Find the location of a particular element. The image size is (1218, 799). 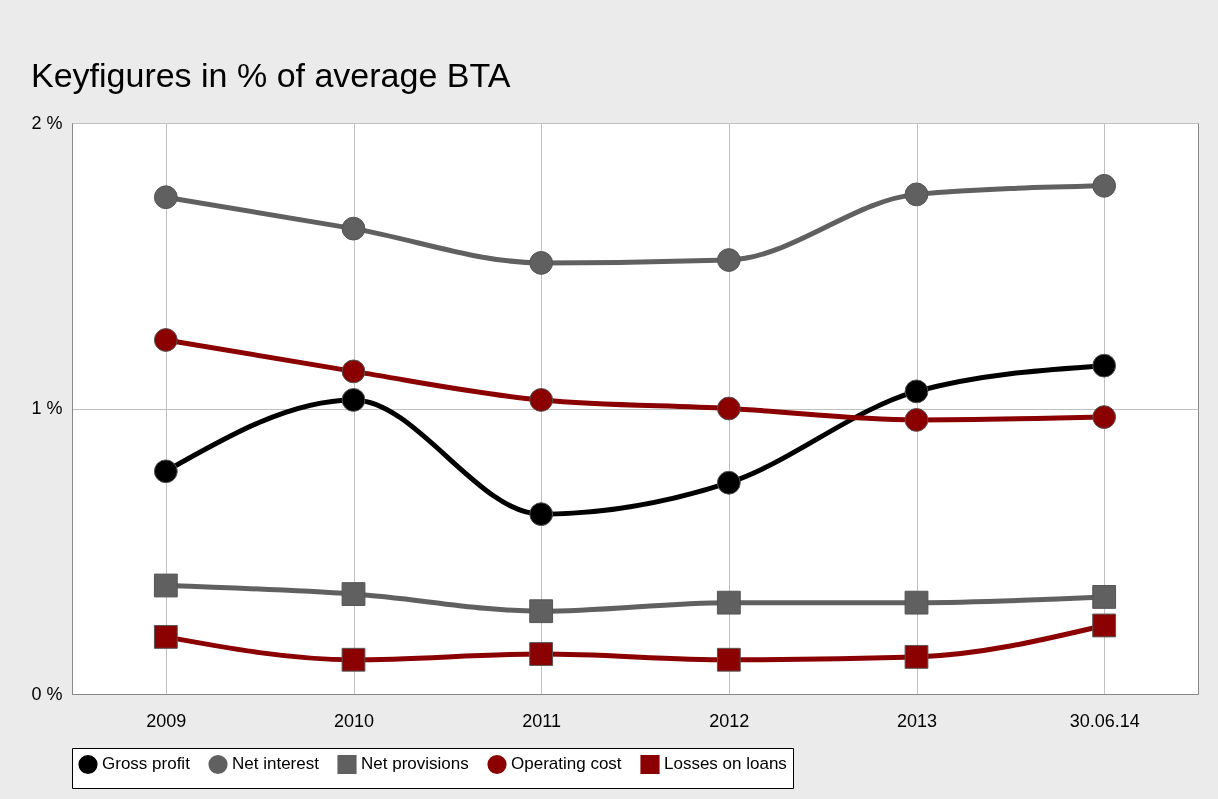

x-tick-label: 30.06.14 is located at coordinates (1104, 720).